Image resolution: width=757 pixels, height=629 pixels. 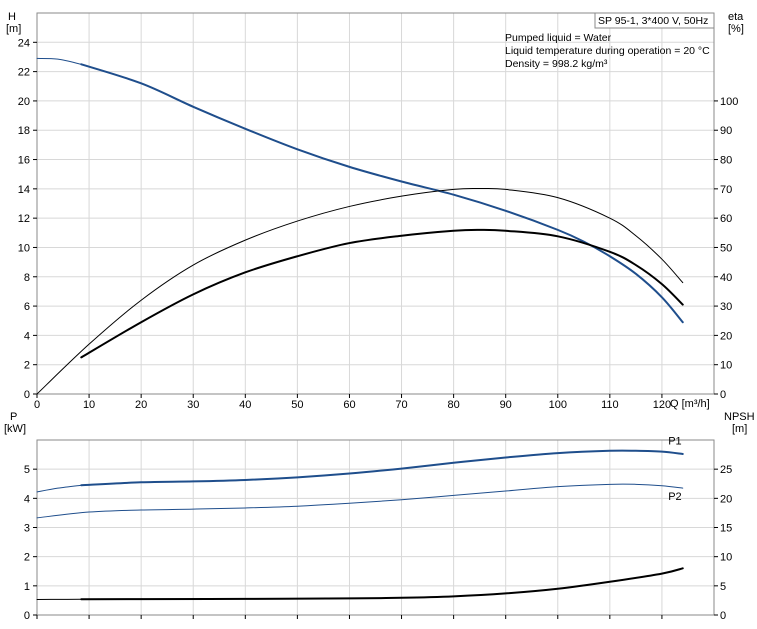 I want to click on right-y-tick-label: 40, so click(x=726, y=278).